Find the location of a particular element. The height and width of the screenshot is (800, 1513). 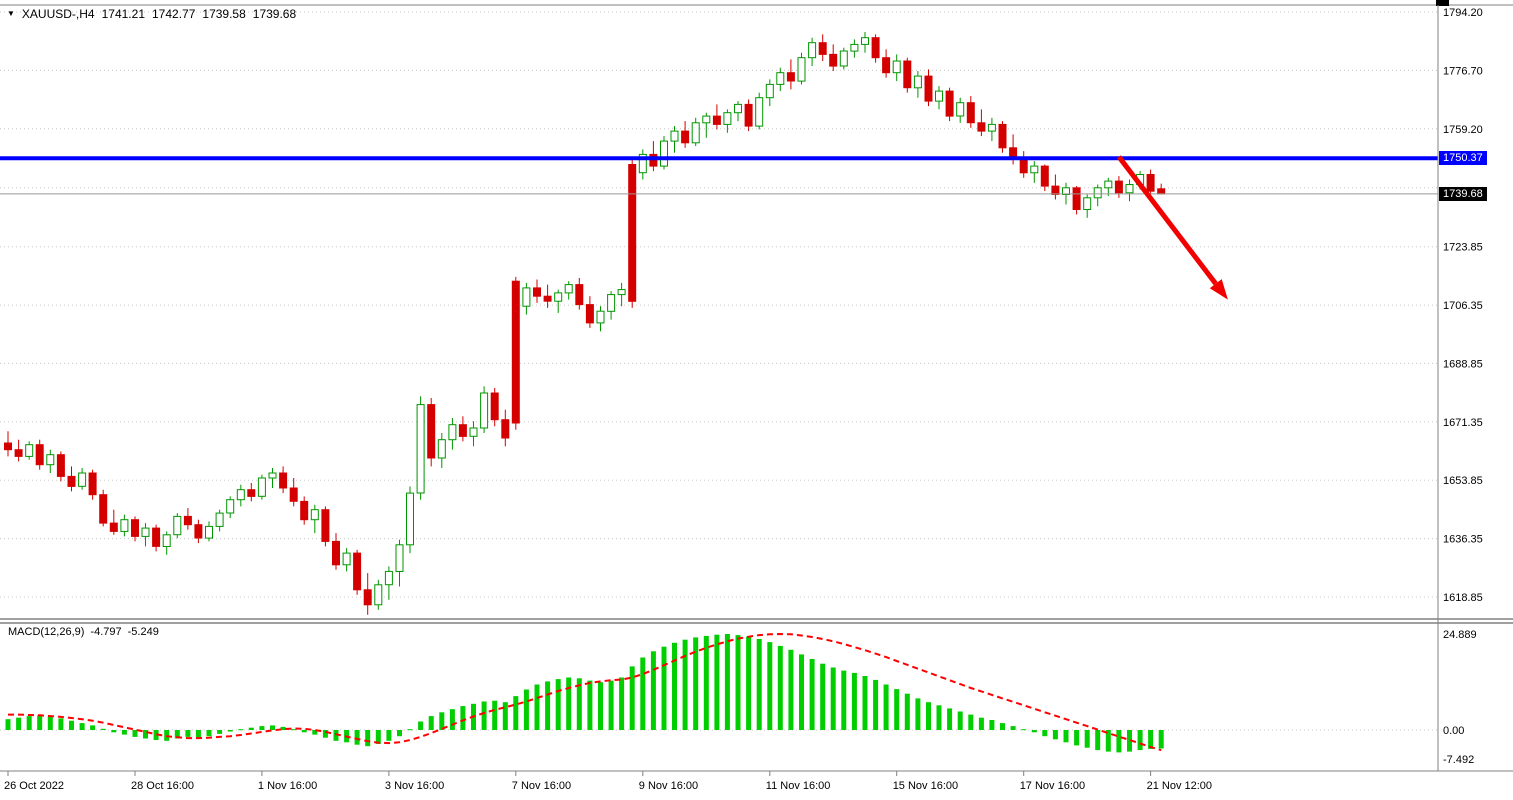

macd-axis-label: 24.889 is located at coordinates (1460, 635).